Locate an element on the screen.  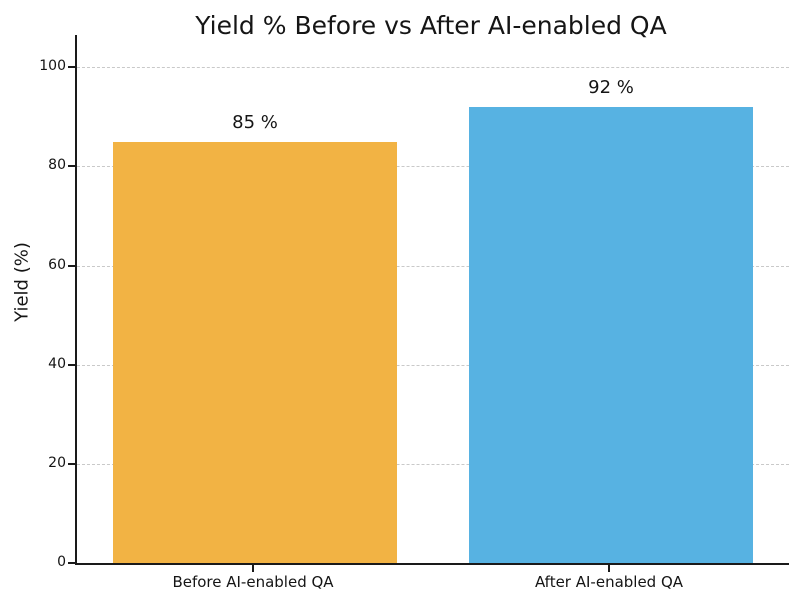
y-tick-label: 100 is located at coordinates (52, 66).